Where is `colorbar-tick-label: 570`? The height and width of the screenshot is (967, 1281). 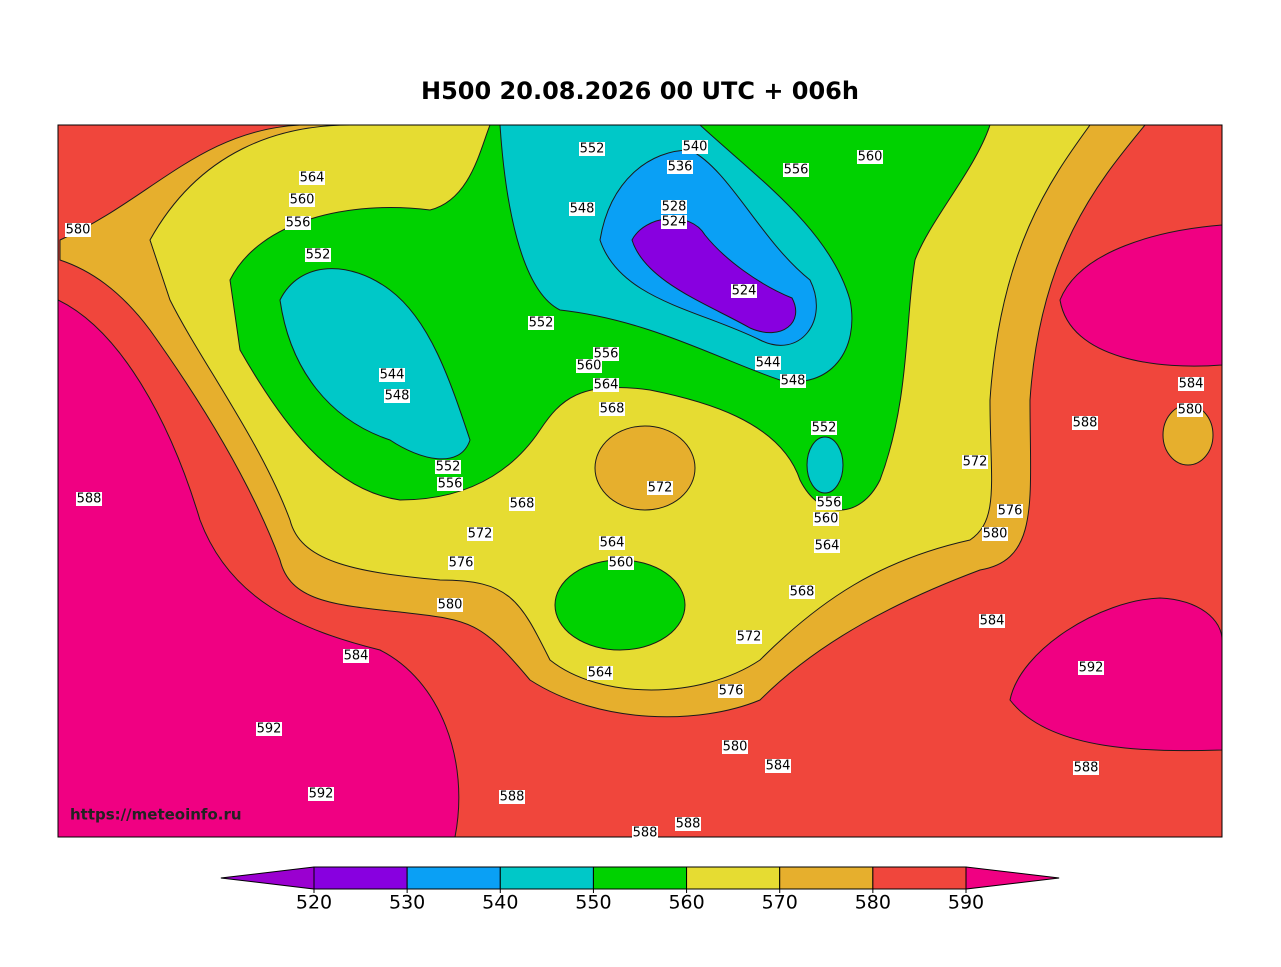 colorbar-tick-label: 570 is located at coordinates (780, 903).